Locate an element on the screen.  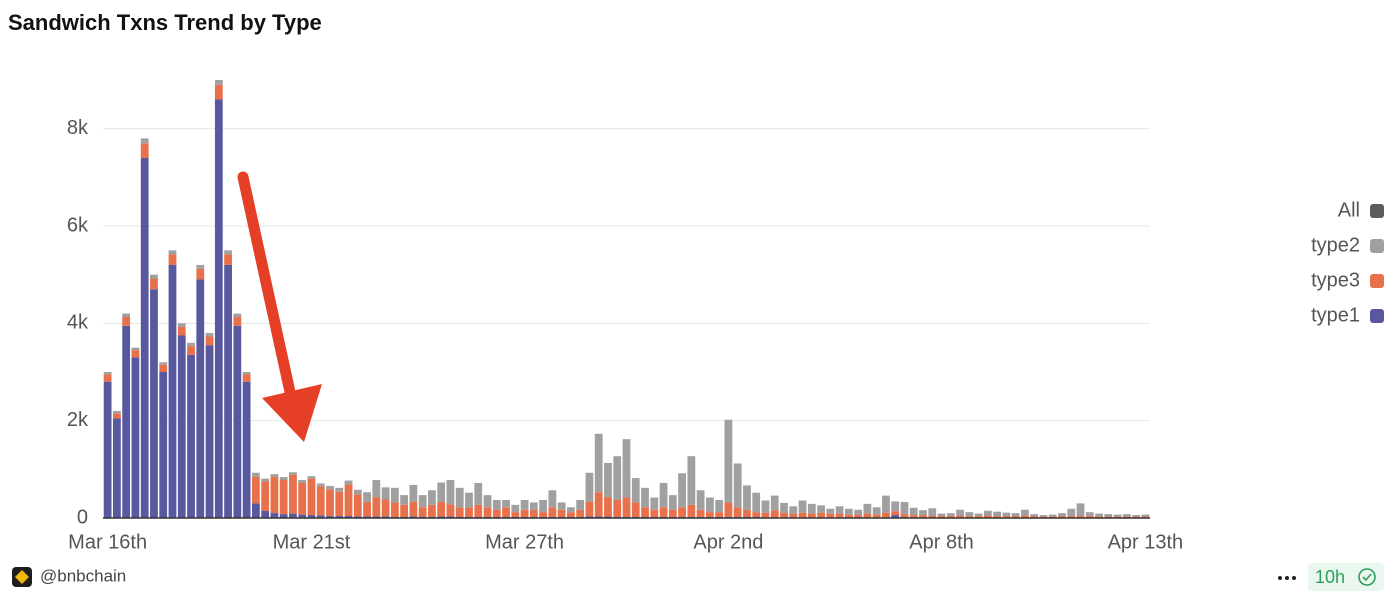
x-tick-label: Apr 13th is located at coordinates (1146, 542).